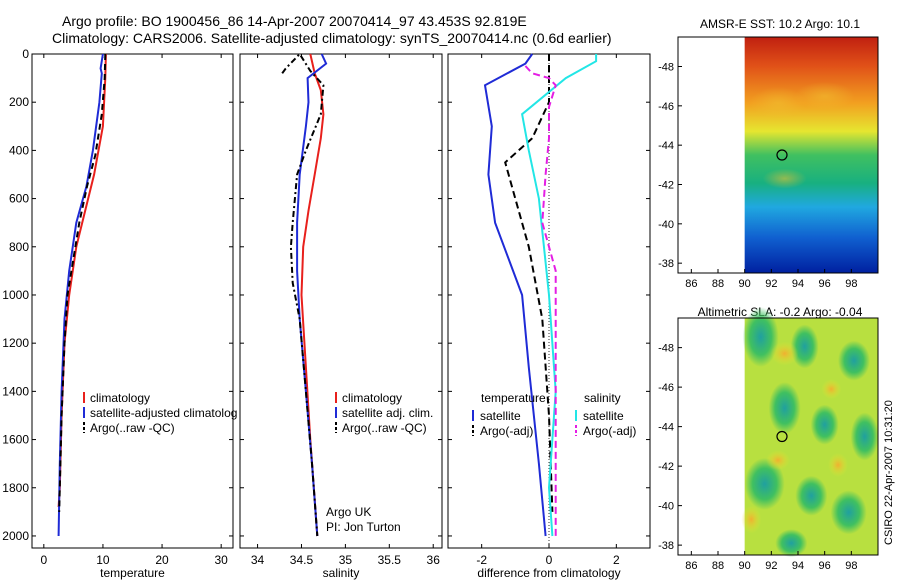 This screenshot has width=900, height=580. I want to click on y-tick-label: 1400, so click(15, 391).